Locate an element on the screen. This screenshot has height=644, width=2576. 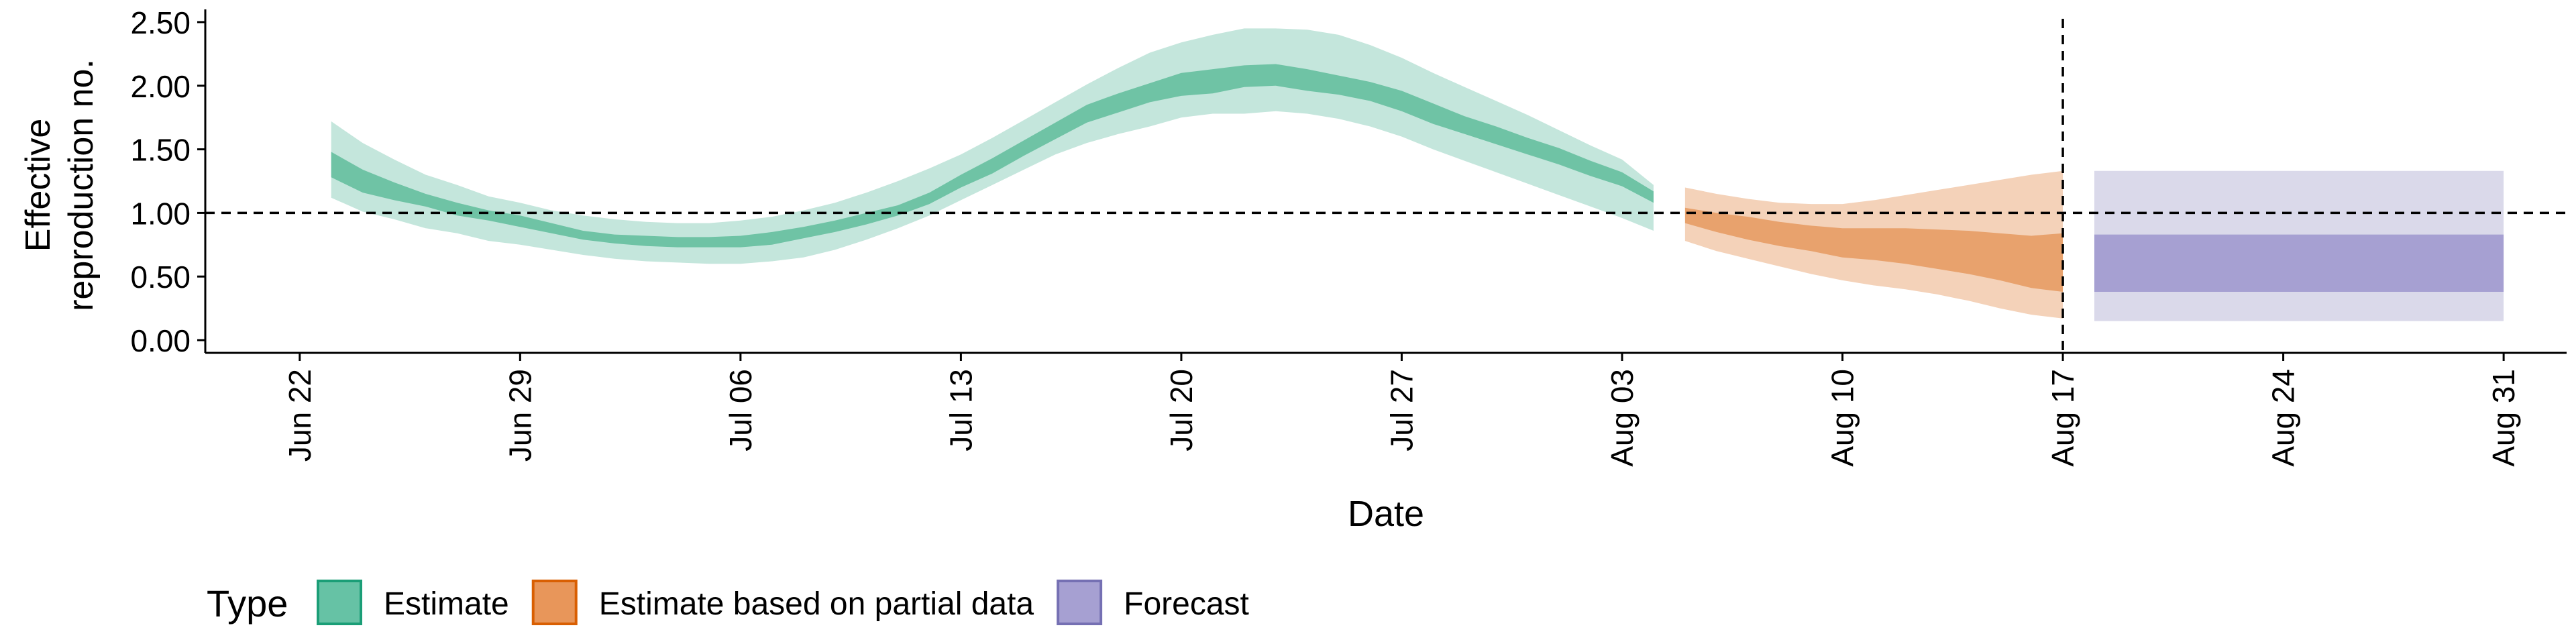
y-tick-label: 1.50 is located at coordinates (160, 150).